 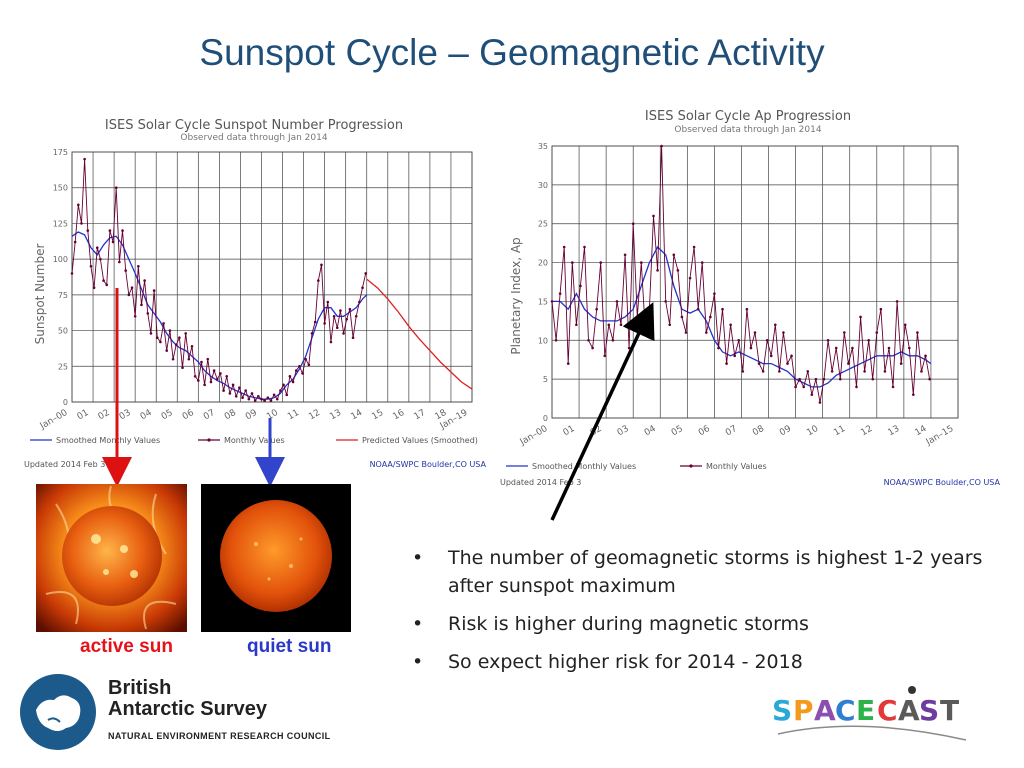 What do you see at coordinates (314, 415) in the screenshot?
I see `x-tick-label: 12` at bounding box center [314, 415].